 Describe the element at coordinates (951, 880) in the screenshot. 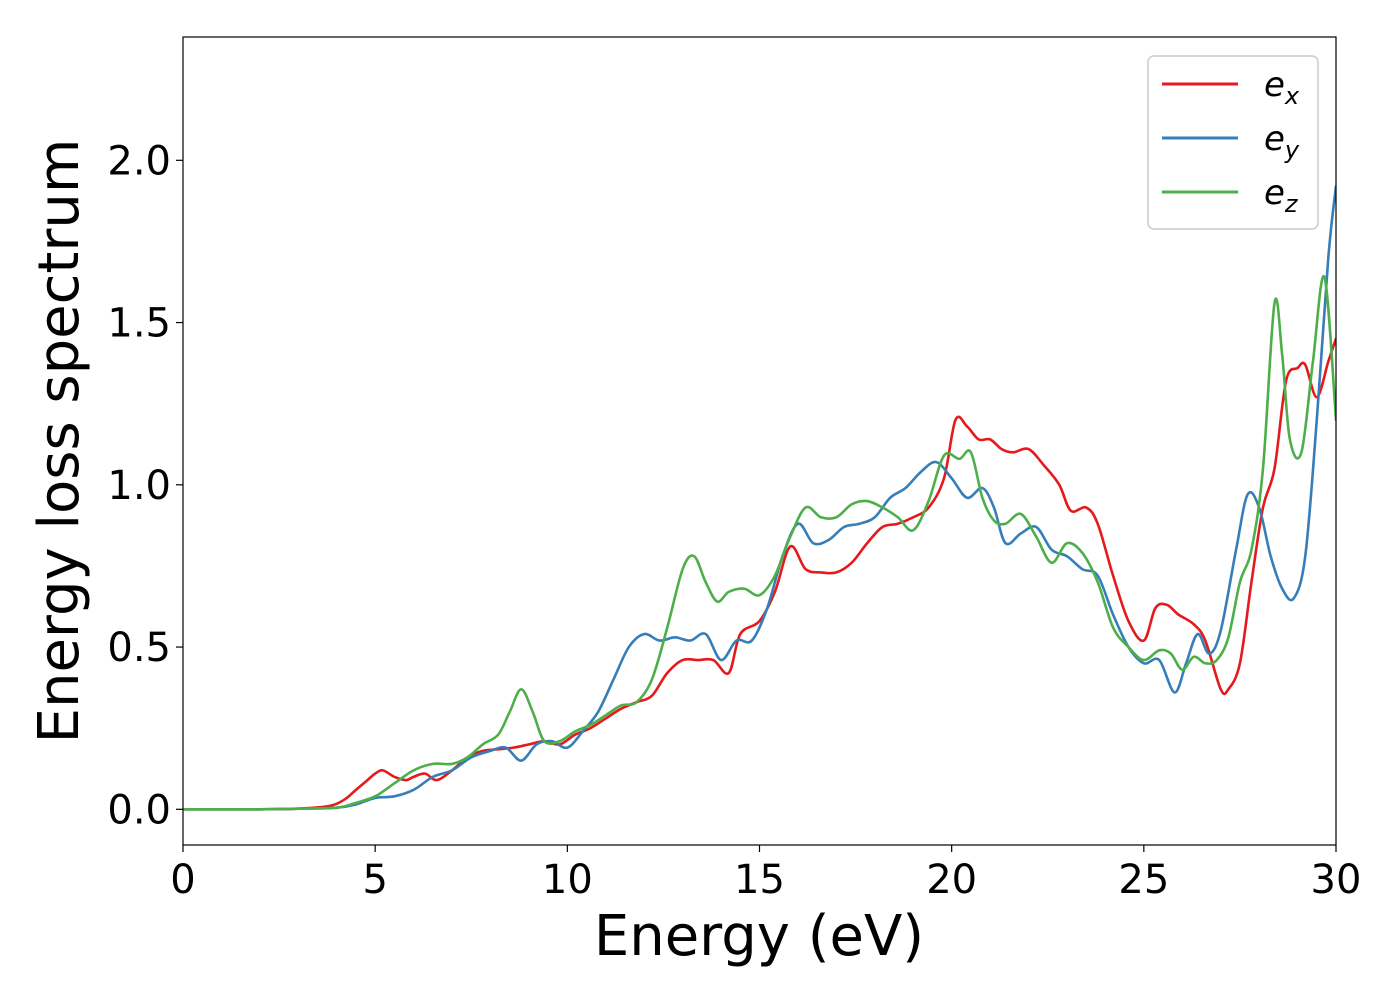

I see `x-tick-label: 20` at that location.